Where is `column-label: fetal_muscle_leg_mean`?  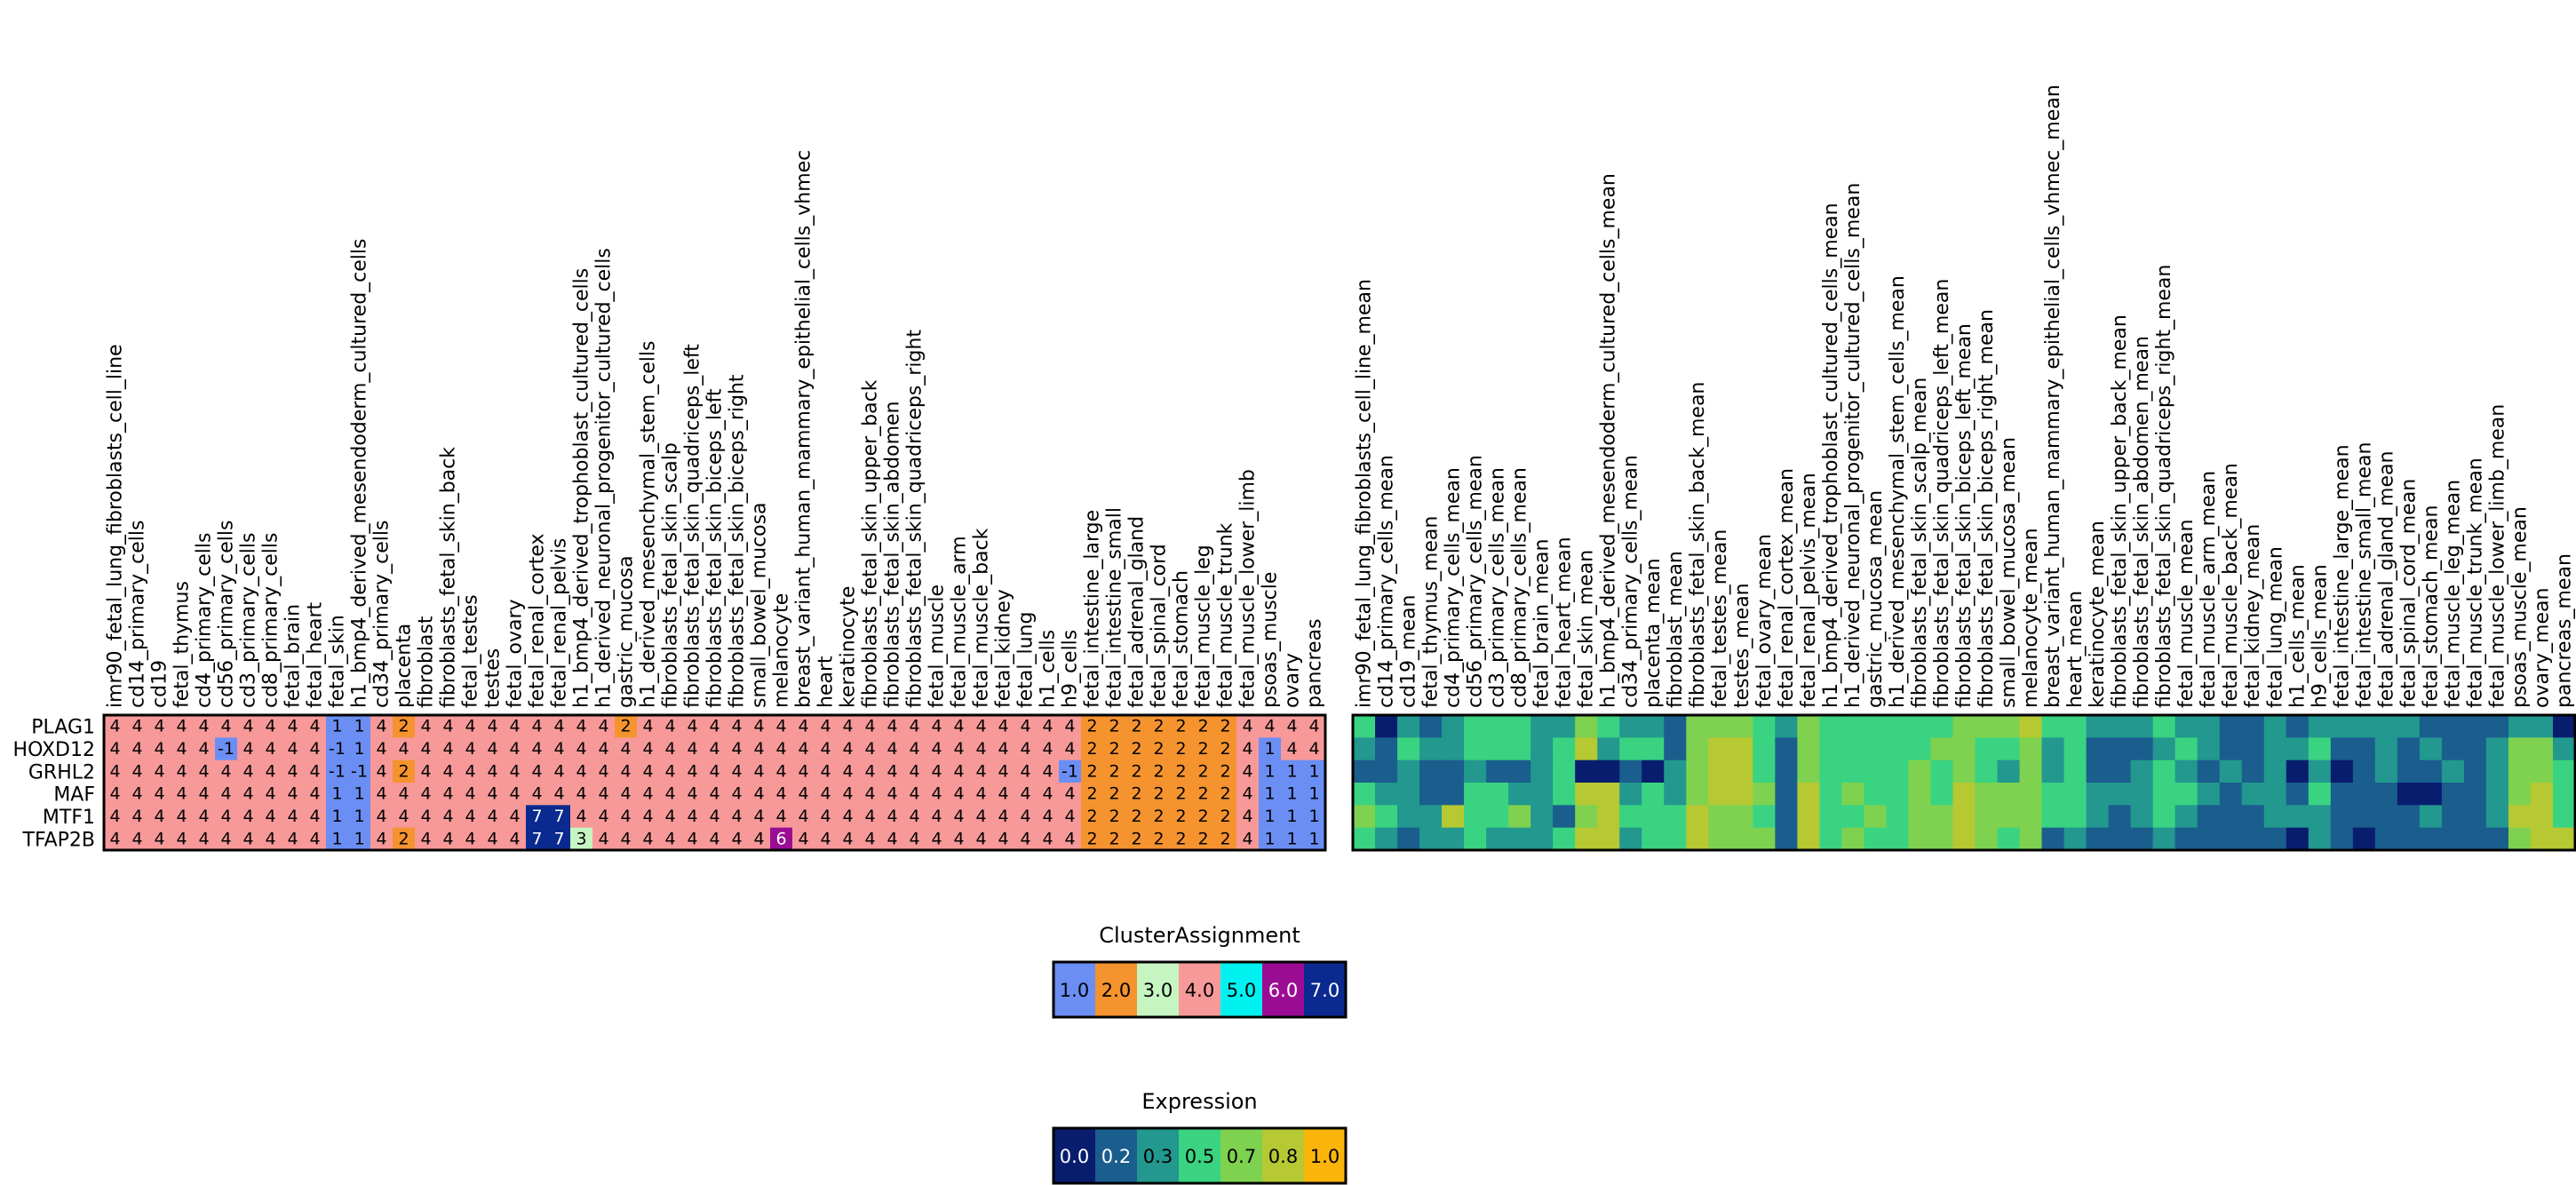 column-label: fetal_muscle_leg_mean is located at coordinates (2453, 594).